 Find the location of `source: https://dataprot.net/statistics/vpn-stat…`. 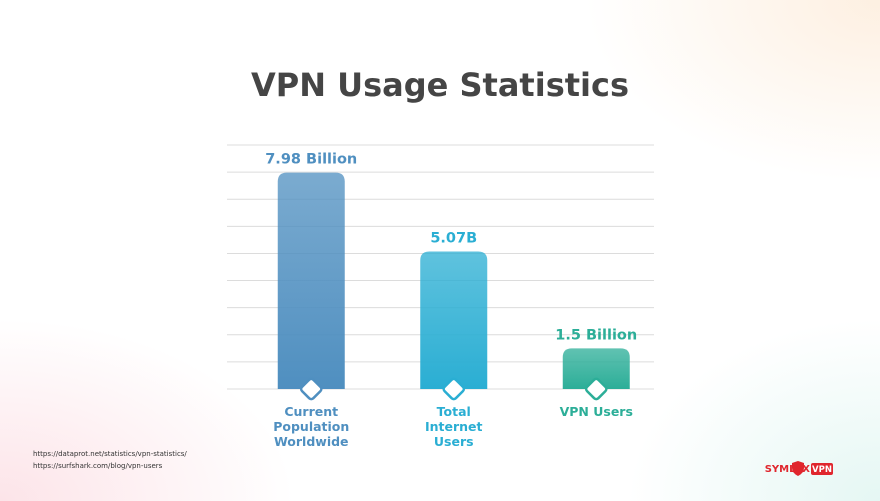

source: https://dataprot.net/statistics/vpn-stat… is located at coordinates (110, 454).